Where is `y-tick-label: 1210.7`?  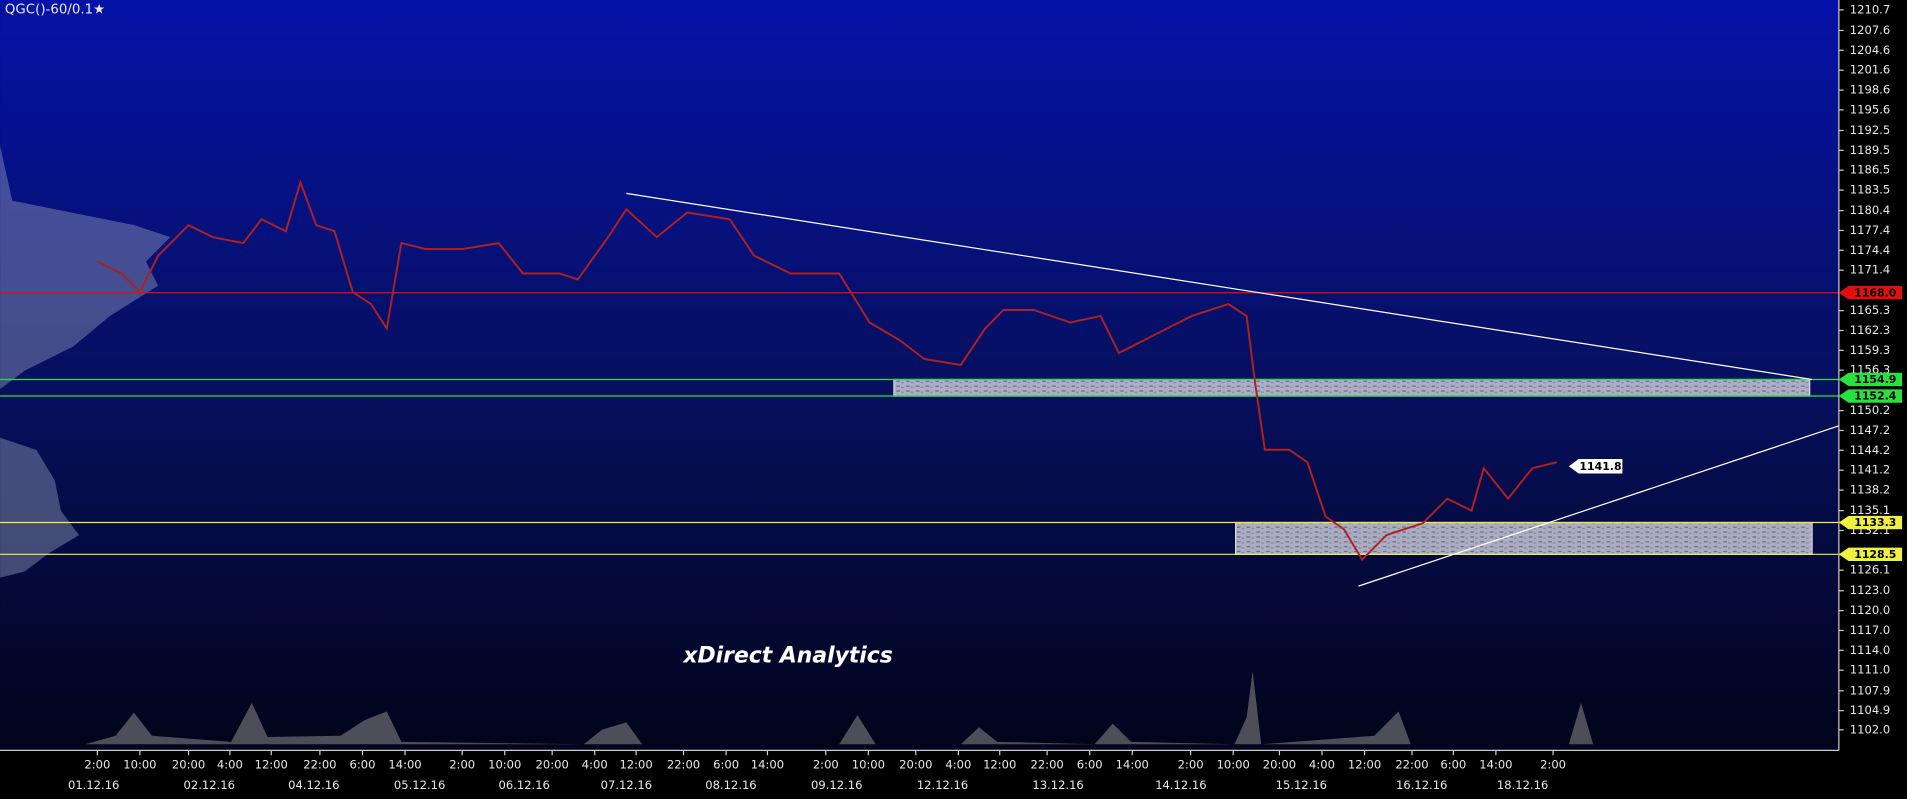
y-tick-label: 1210.7 is located at coordinates (1870, 9).